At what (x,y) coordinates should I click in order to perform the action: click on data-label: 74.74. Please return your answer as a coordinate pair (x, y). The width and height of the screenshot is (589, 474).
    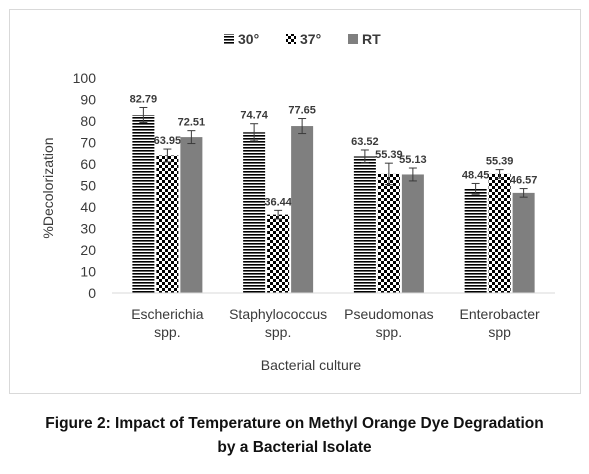
    Looking at the image, I should click on (254, 116).